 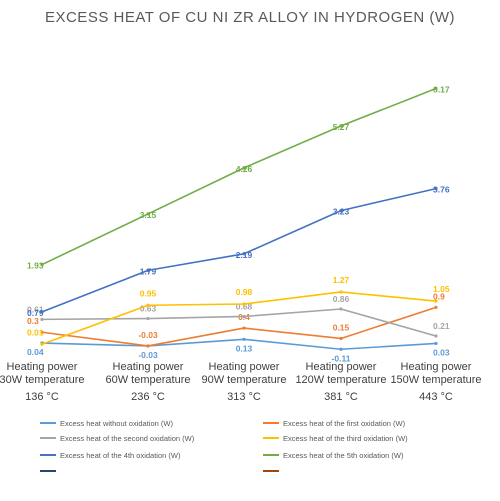 I want to click on data-label: 0.98, so click(x=244, y=292).